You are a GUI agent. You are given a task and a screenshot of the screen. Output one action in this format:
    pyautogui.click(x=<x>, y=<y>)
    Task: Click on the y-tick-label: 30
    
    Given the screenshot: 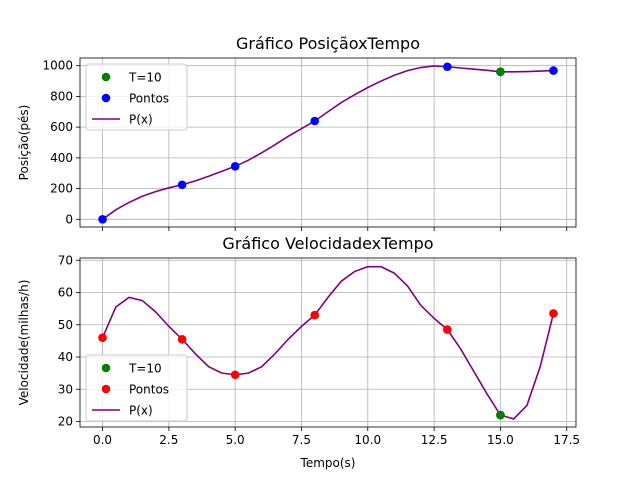 What is the action you would take?
    pyautogui.click(x=65, y=389)
    